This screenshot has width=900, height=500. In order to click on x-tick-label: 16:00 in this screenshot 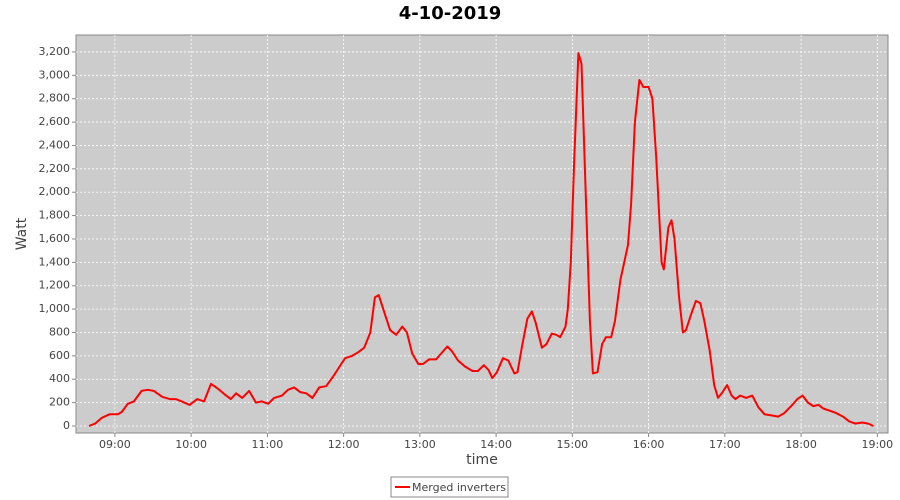, I will do `click(649, 444)`.